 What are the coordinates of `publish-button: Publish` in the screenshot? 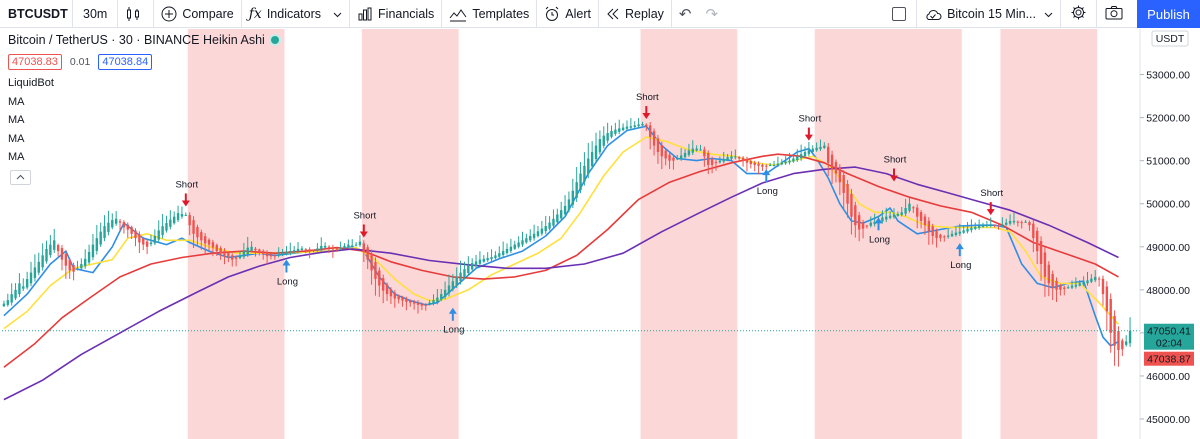 It's located at (1168, 14).